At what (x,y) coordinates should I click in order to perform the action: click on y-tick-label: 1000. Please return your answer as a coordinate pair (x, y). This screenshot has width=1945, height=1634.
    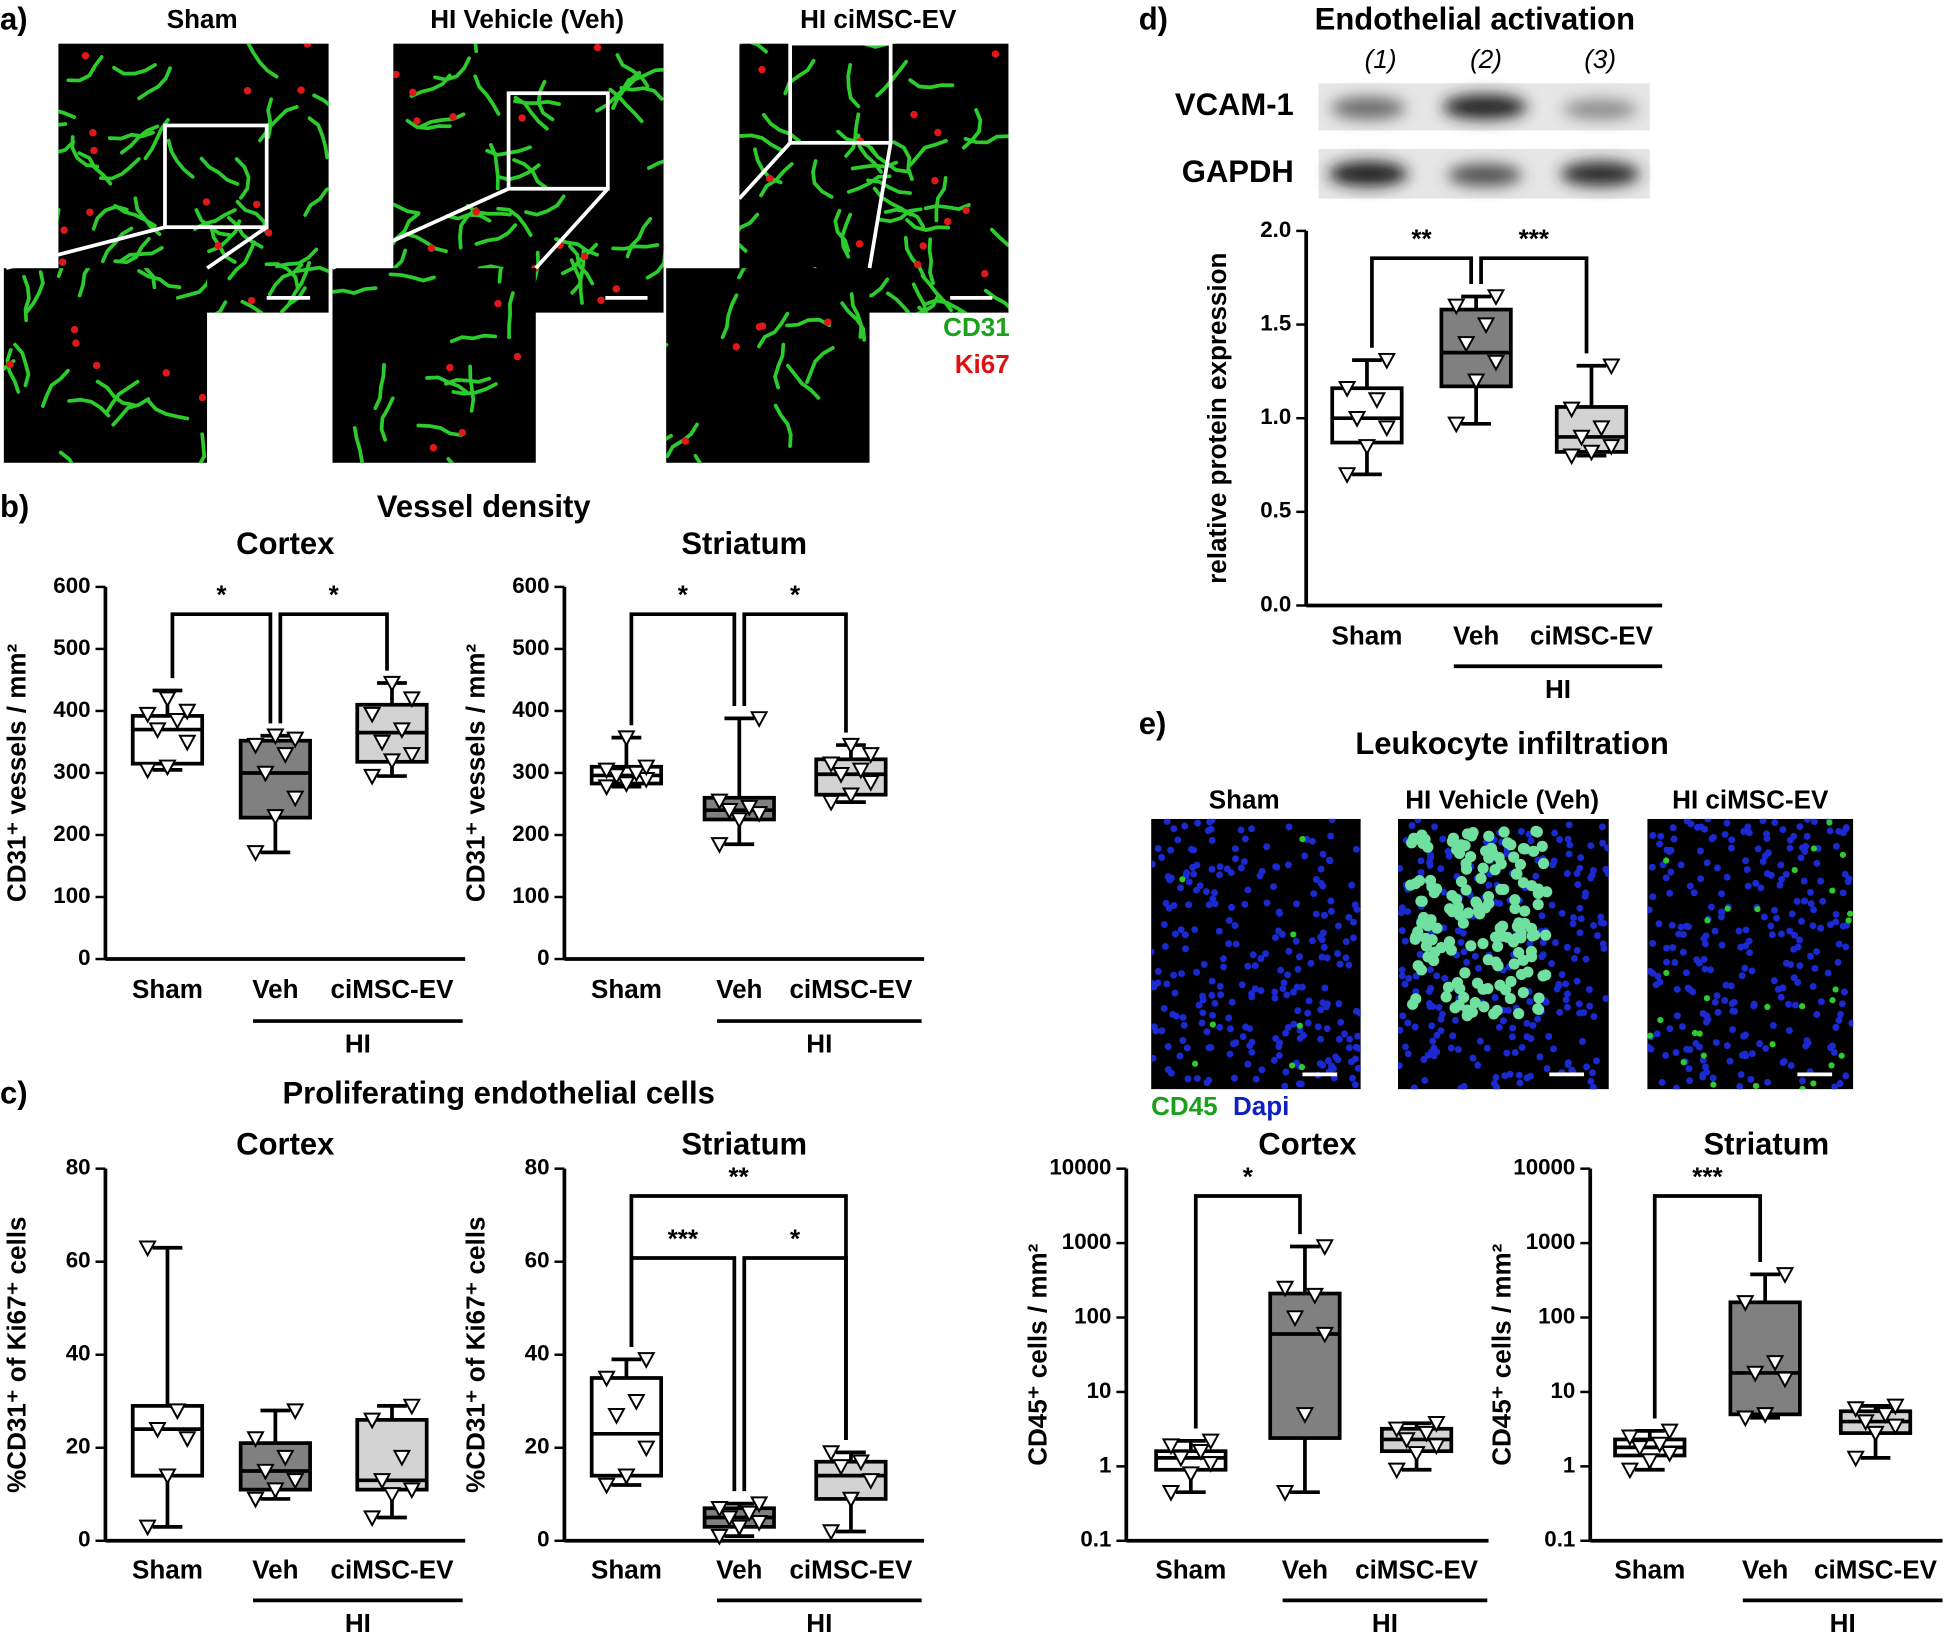
    Looking at the image, I should click on (1087, 1241).